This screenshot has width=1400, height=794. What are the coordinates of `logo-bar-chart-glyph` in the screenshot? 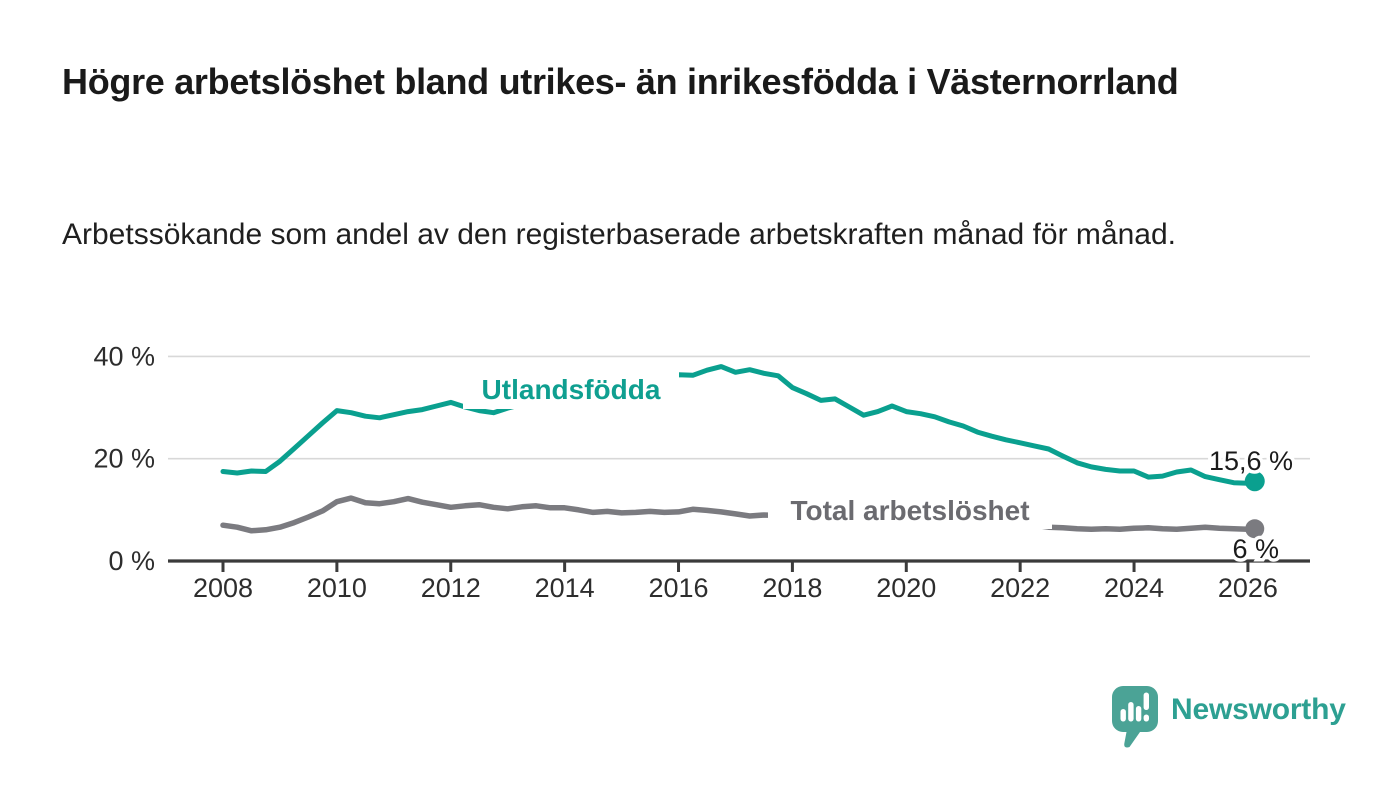 It's located at (1134, 707).